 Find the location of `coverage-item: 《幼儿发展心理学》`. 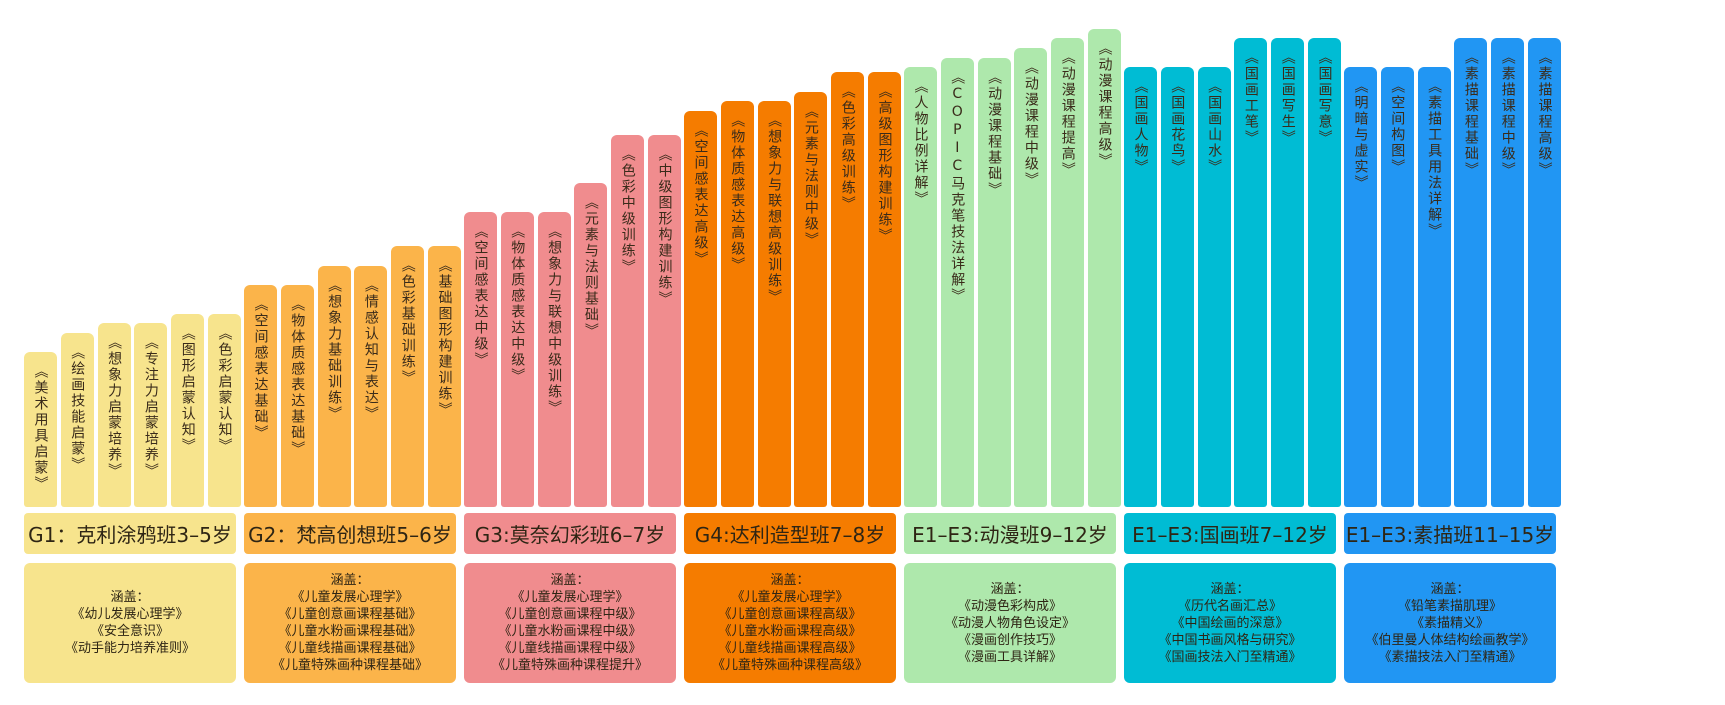

coverage-item: 《幼儿发展心理学》 is located at coordinates (130, 614).